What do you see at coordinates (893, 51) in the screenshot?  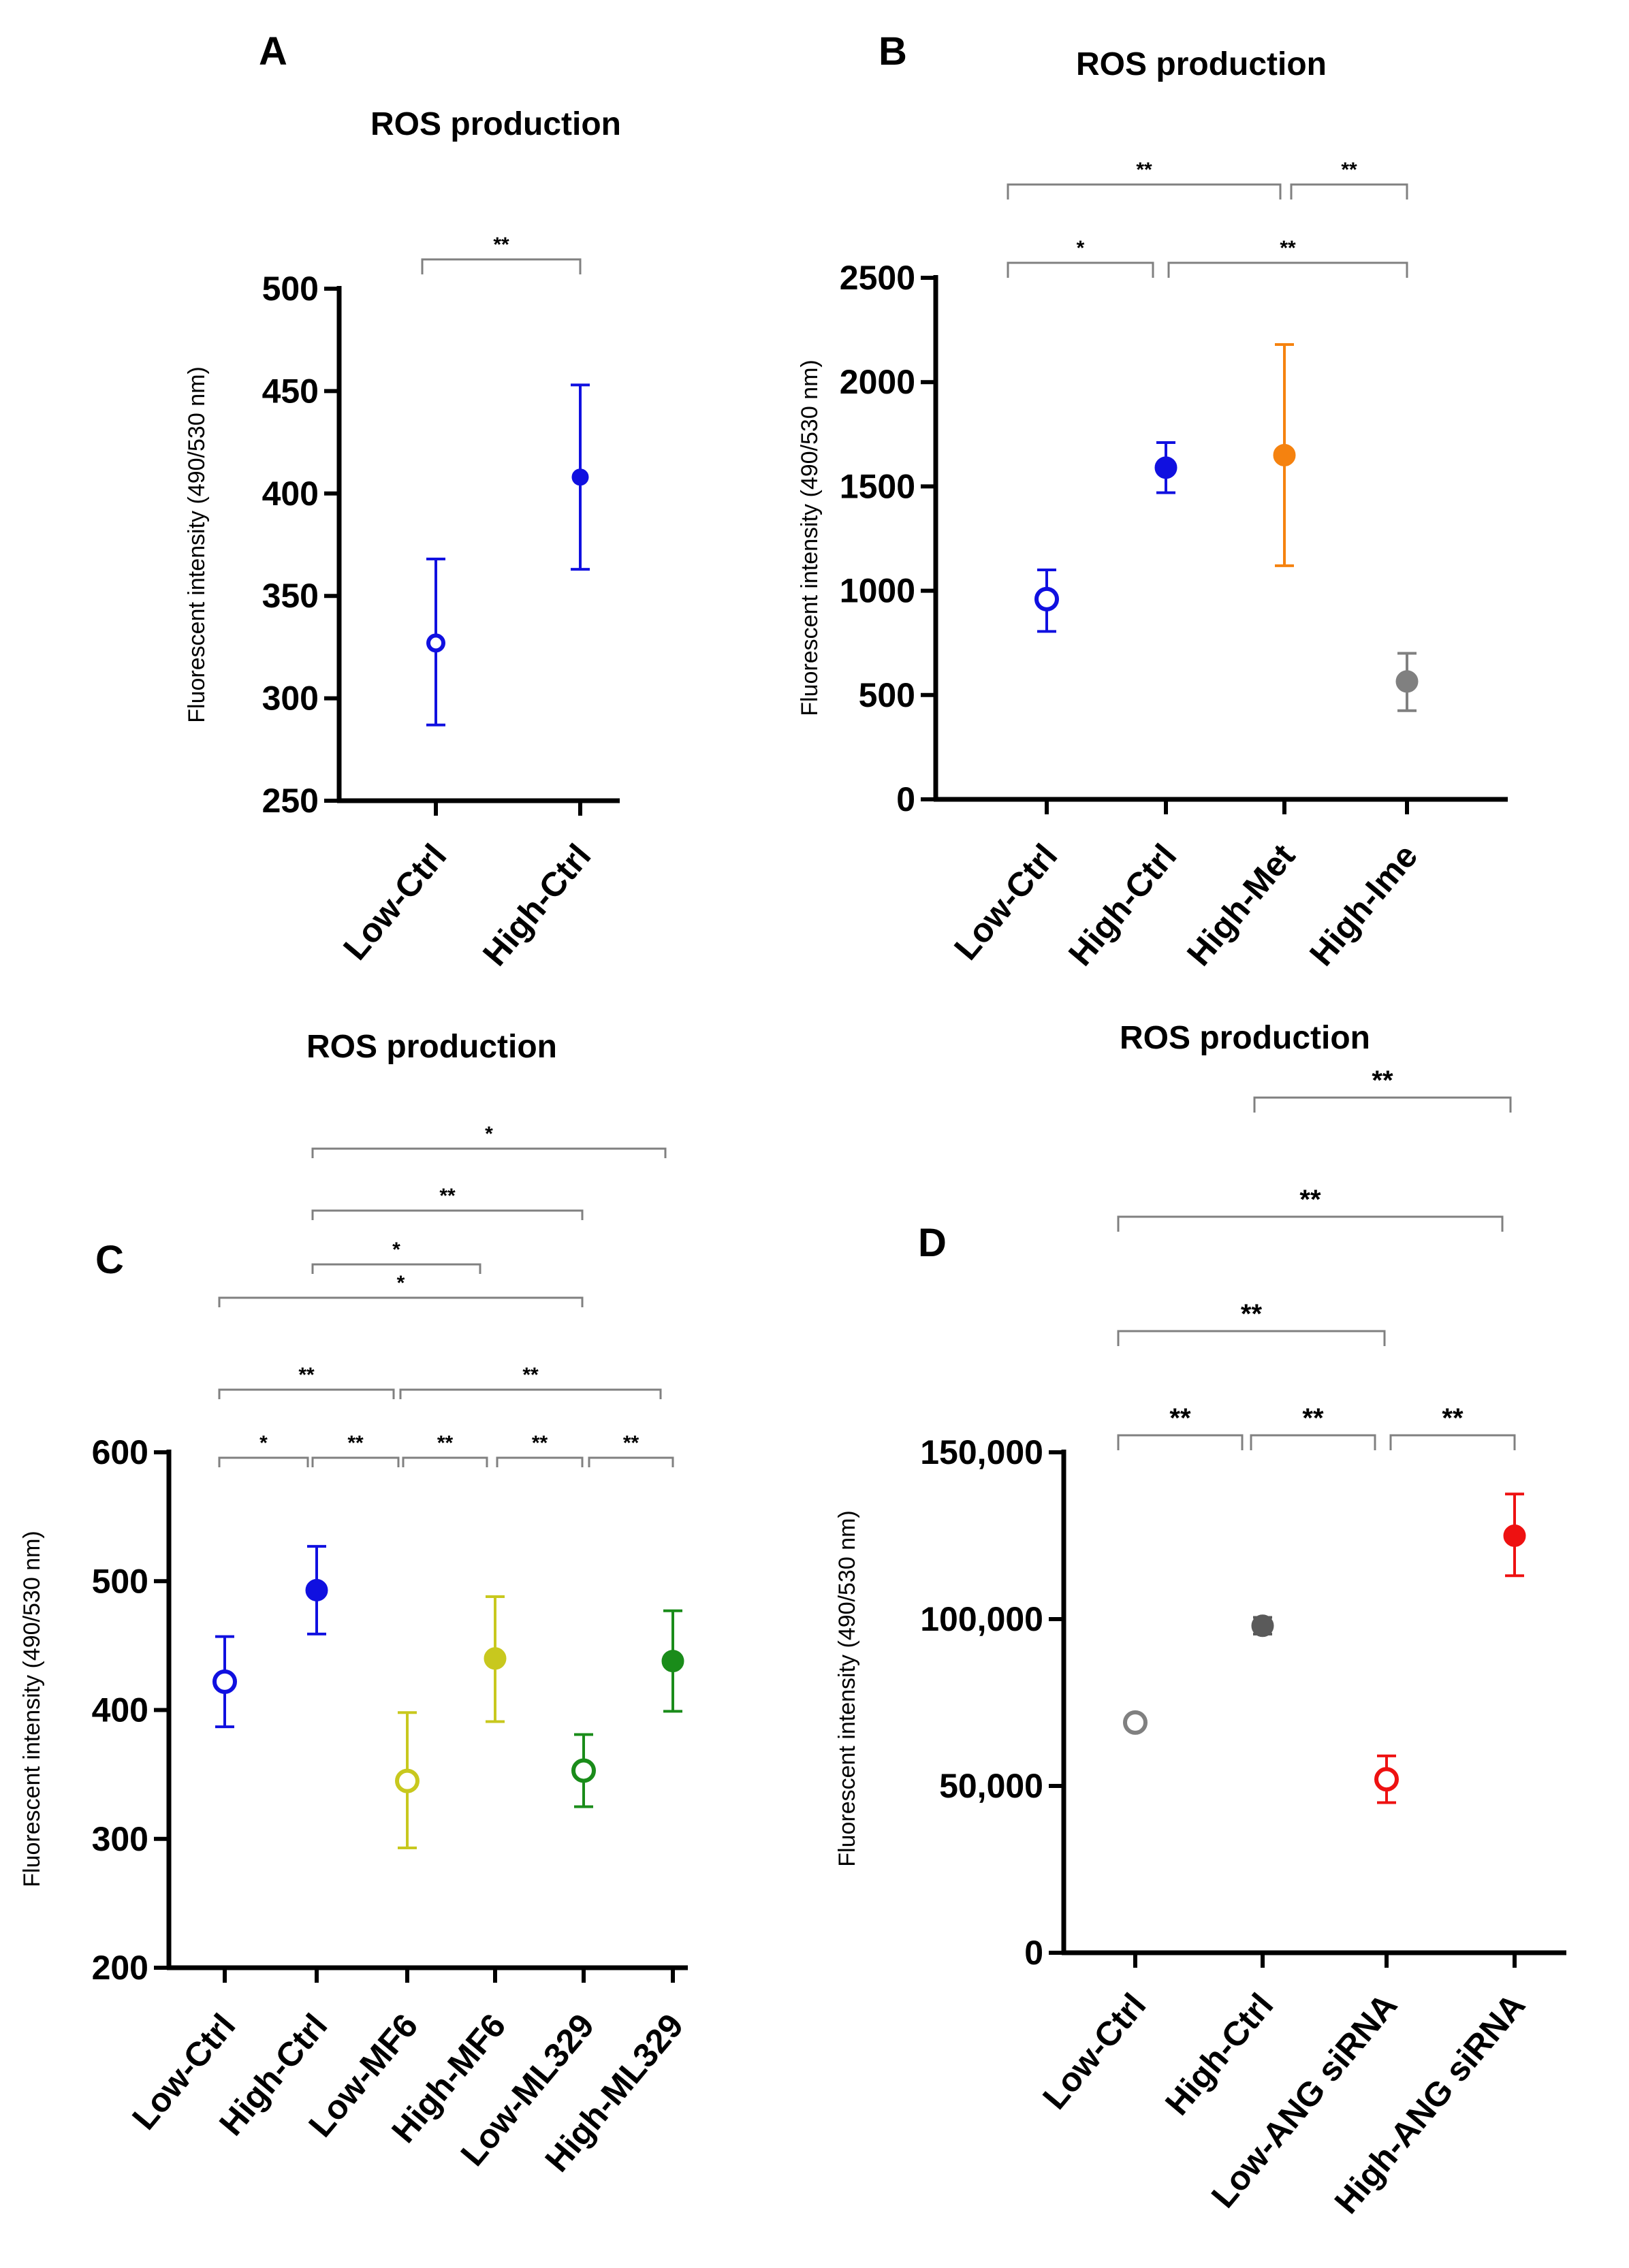 I see `panel-letter: B` at bounding box center [893, 51].